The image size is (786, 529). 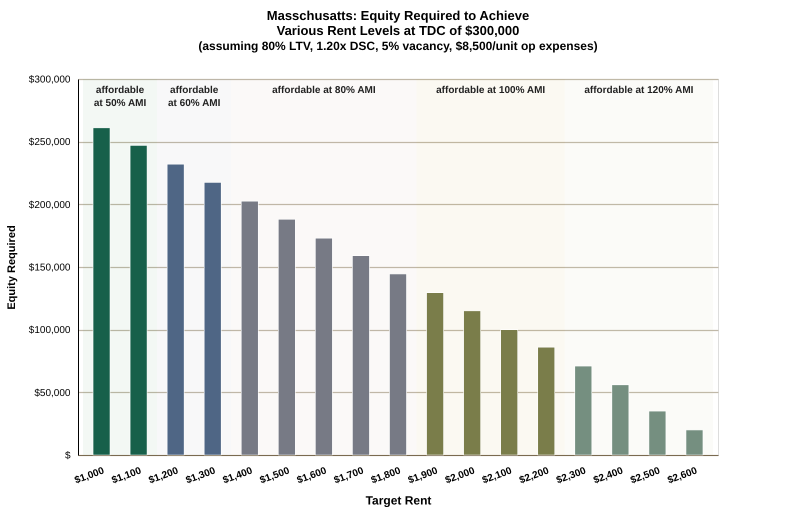 I want to click on x-tick-label: $2,200, so click(x=534, y=475).